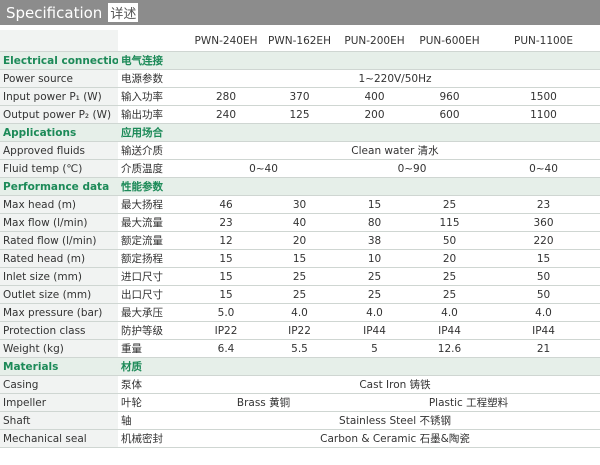 The width and height of the screenshot is (600, 465). What do you see at coordinates (59, 204) in the screenshot?
I see `spec-label: Max head (m)` at bounding box center [59, 204].